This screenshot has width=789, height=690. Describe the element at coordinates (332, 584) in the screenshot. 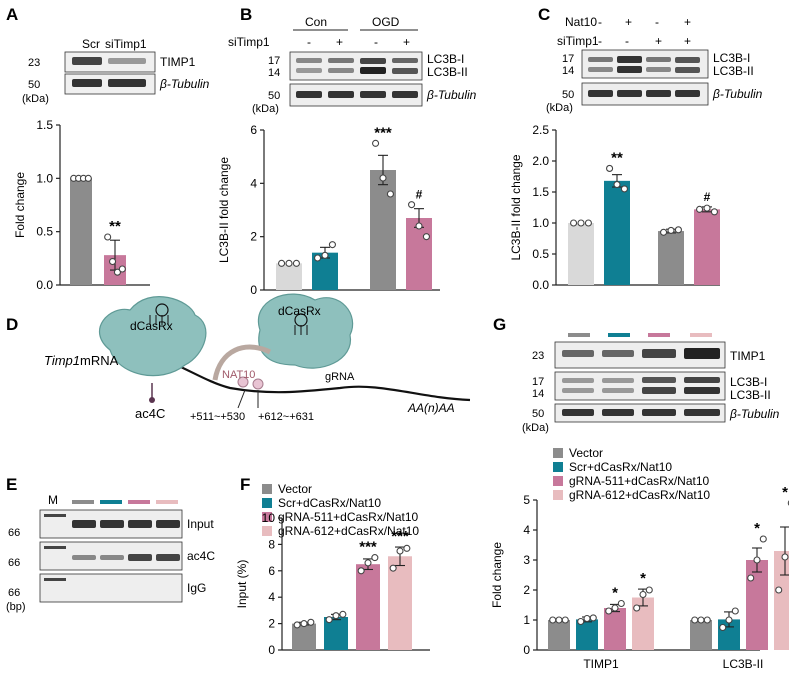

I see `chart-f: 0 2 4 6 8 10 Input (%) *** ***` at that location.